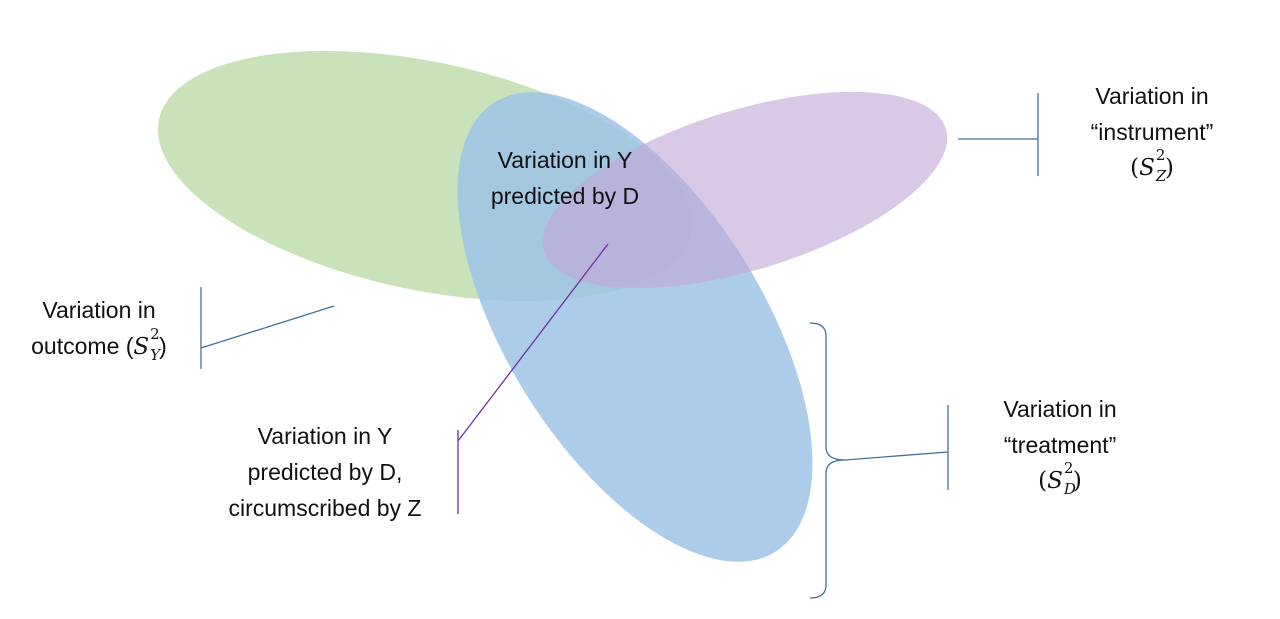  What do you see at coordinates (325, 436) in the screenshot?
I see `circumscribed-label-line1: Variation in Y` at bounding box center [325, 436].